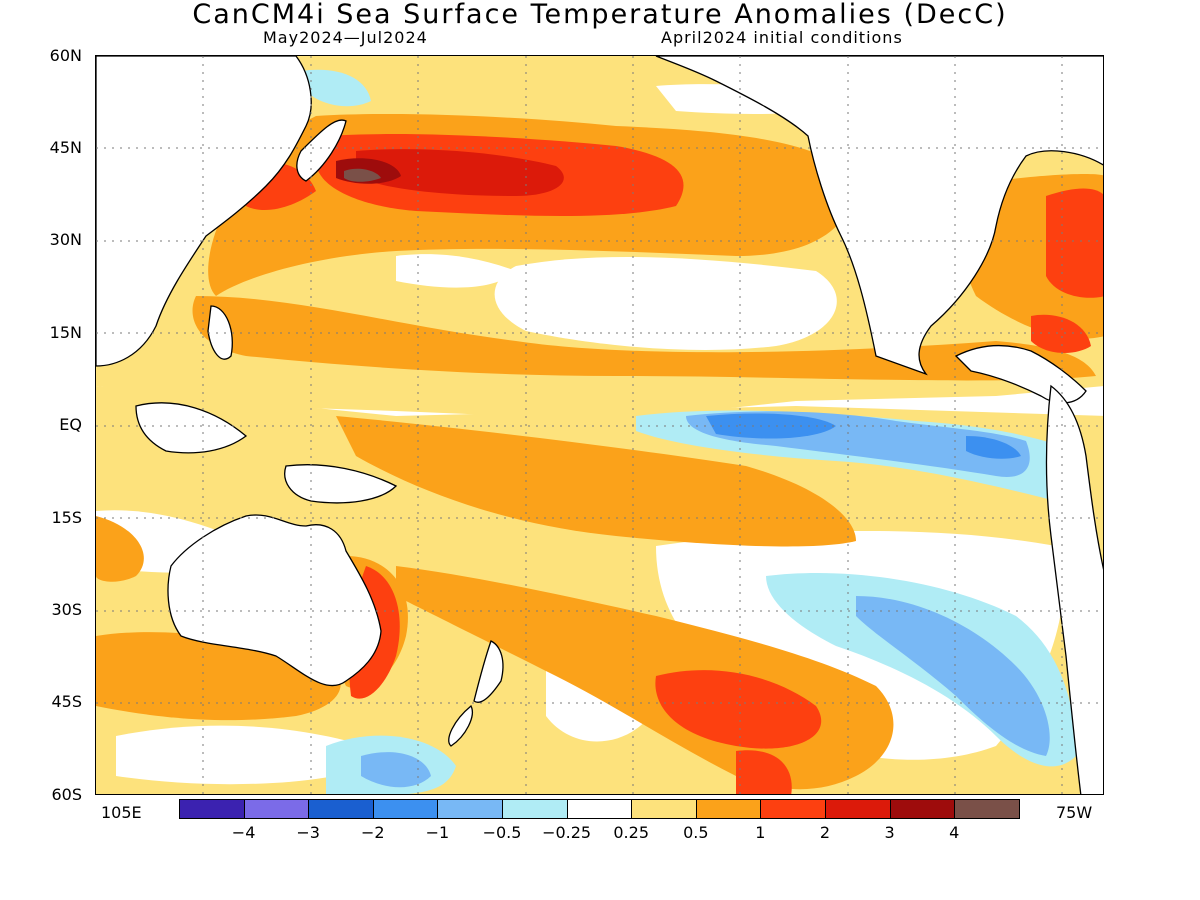 This screenshot has width=1200, height=900. Describe the element at coordinates (889, 832) in the screenshot. I see `legend-label: 3` at that location.